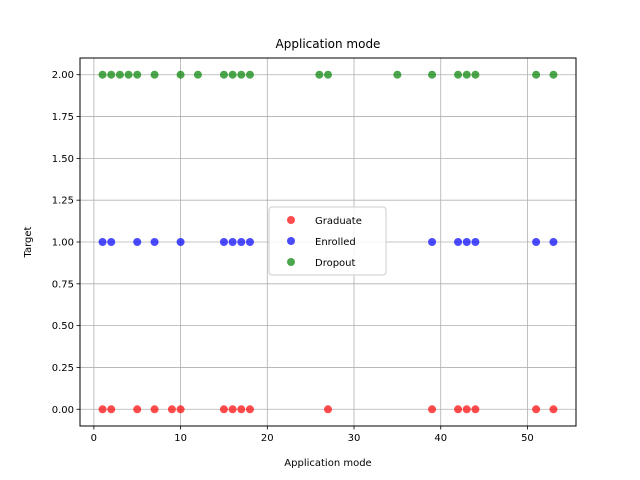  Describe the element at coordinates (335, 263) in the screenshot. I see `legend-label: Dropout` at that location.